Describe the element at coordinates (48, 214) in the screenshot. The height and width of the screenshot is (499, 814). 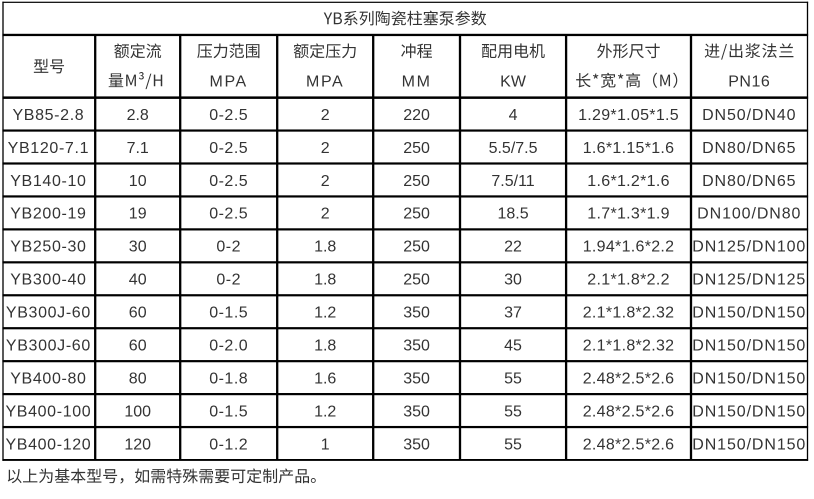
I see `svg-text: YB200-19` at that location.